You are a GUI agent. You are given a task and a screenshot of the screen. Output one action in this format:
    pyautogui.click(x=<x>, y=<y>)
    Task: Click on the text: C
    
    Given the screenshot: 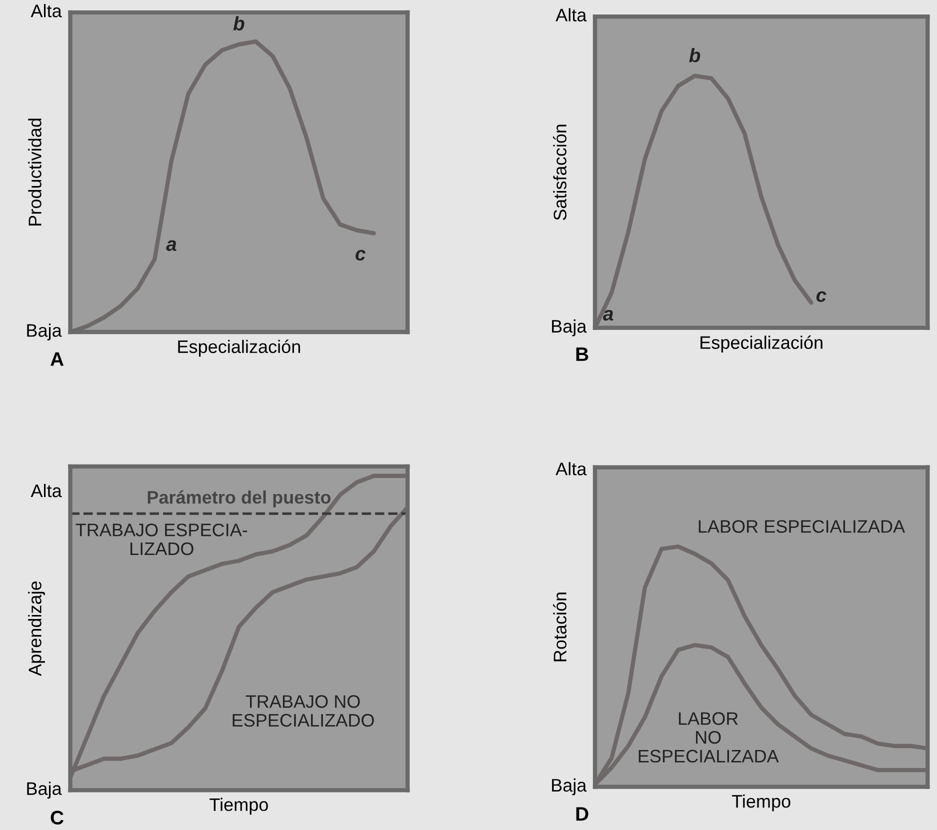 What is the action you would take?
    pyautogui.click(x=57, y=817)
    